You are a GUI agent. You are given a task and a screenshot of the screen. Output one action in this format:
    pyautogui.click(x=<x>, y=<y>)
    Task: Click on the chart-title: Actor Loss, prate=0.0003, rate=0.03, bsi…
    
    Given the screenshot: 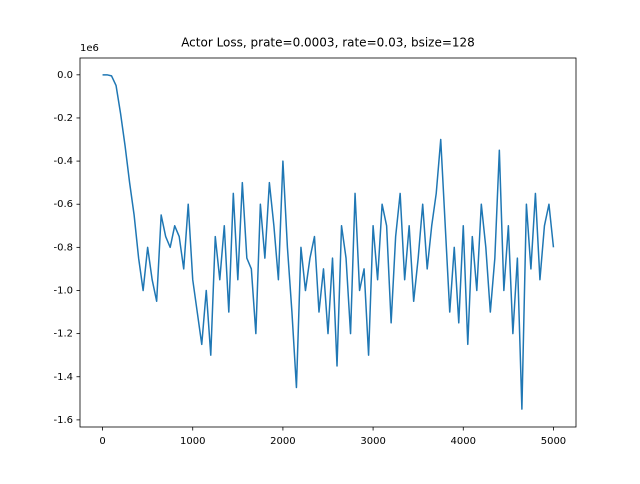 What is the action you would take?
    pyautogui.click(x=328, y=43)
    